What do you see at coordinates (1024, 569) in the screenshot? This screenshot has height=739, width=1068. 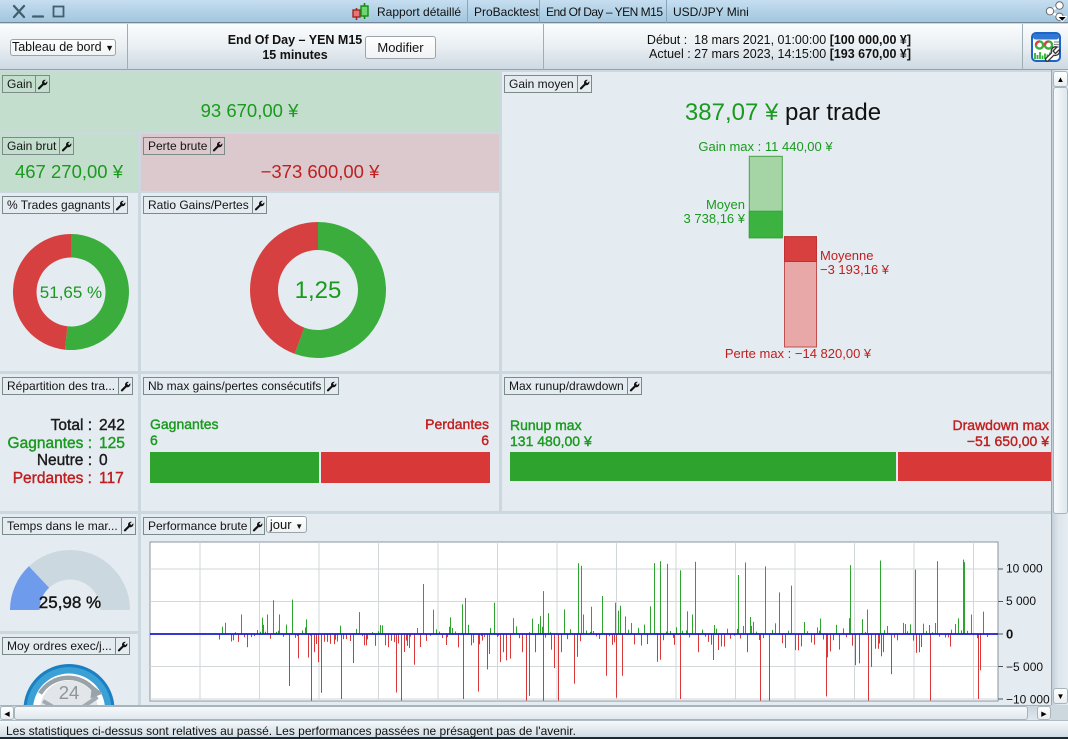 I see `svg-text: 10 000` at bounding box center [1024, 569].